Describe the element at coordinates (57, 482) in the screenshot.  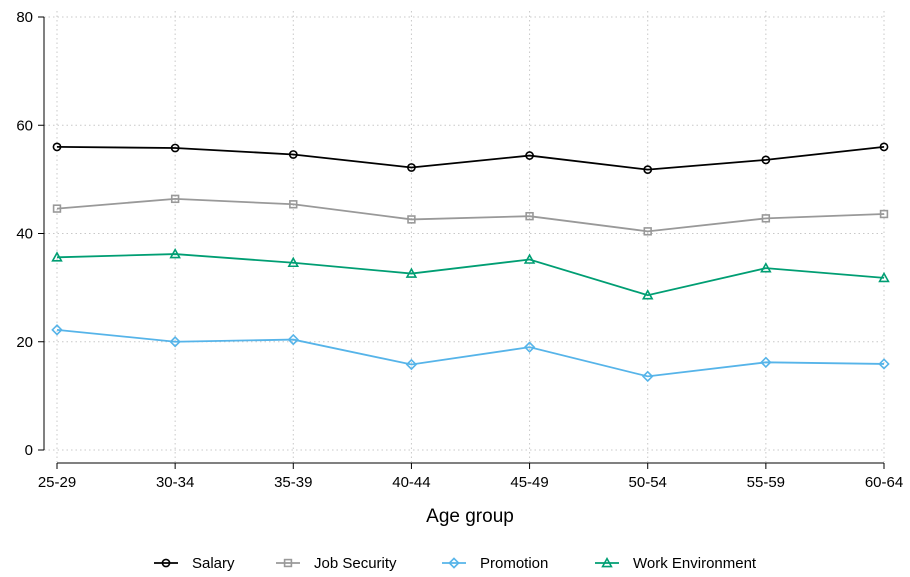
I see `x-tick-label: 25-29` at that location.